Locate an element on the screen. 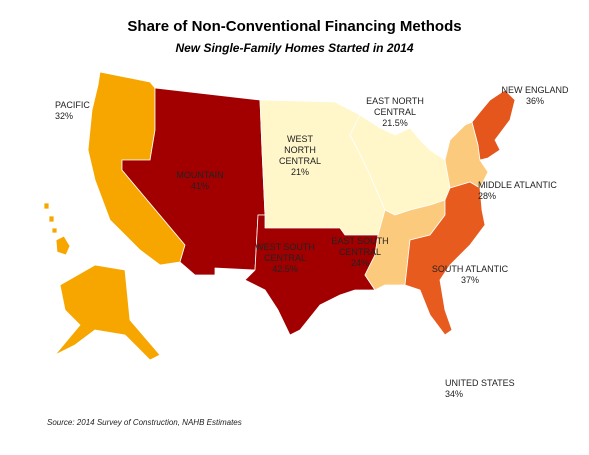  region-name: WEST NORTH CENTRAL is located at coordinates (299, 150).